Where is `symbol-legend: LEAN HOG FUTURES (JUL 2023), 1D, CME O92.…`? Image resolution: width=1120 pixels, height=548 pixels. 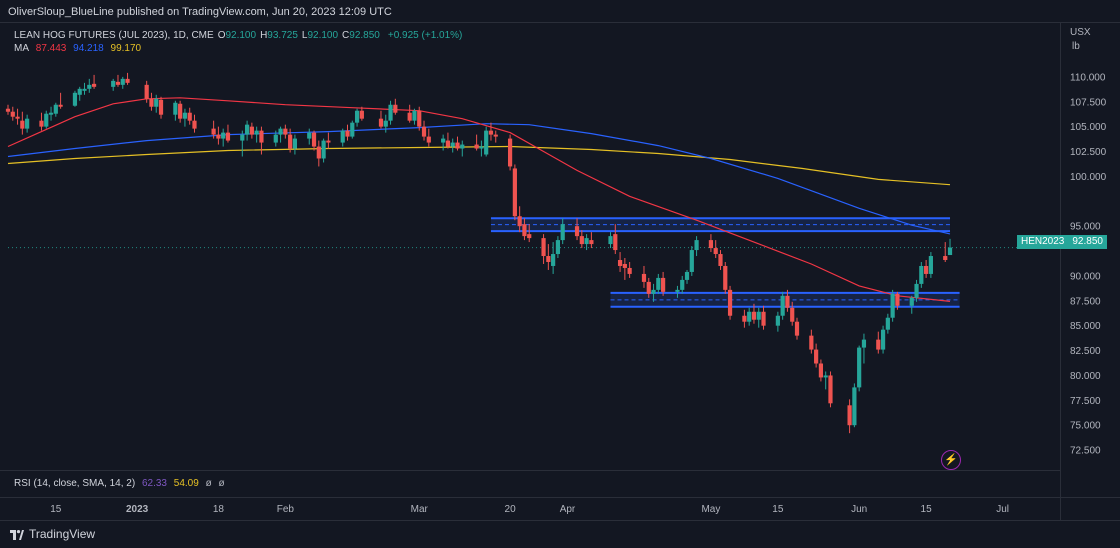 symbol-legend: LEAN HOG FUTURES (JUL 2023), 1D, CME O92.… is located at coordinates (240, 35).